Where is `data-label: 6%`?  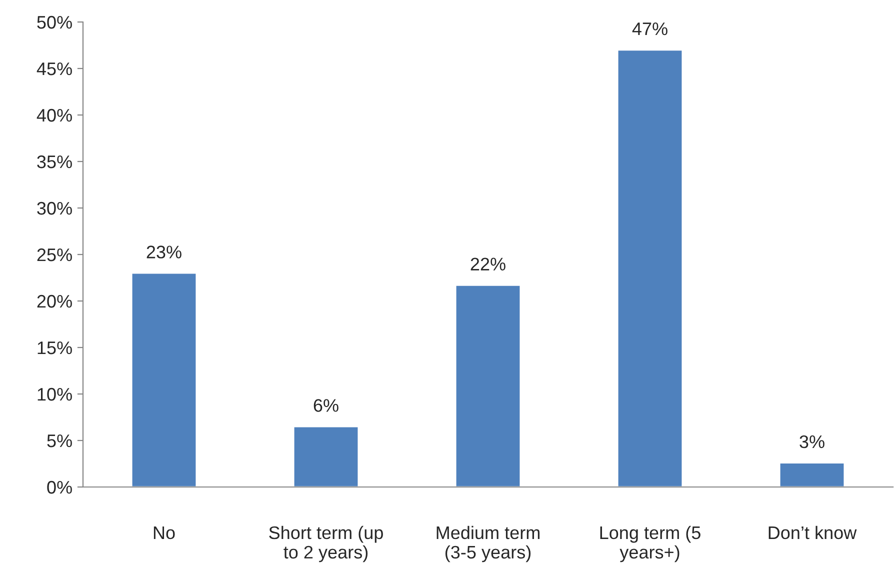
data-label: 6% is located at coordinates (326, 405).